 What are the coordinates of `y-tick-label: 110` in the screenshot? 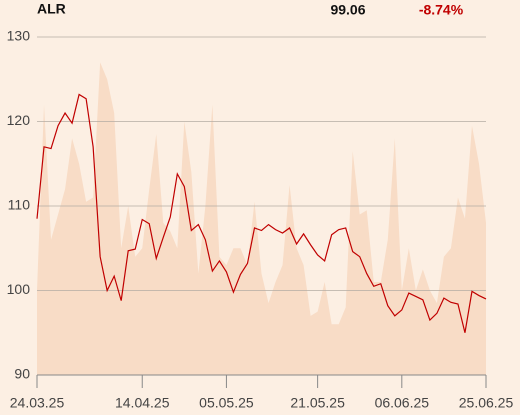 It's located at (19, 205).